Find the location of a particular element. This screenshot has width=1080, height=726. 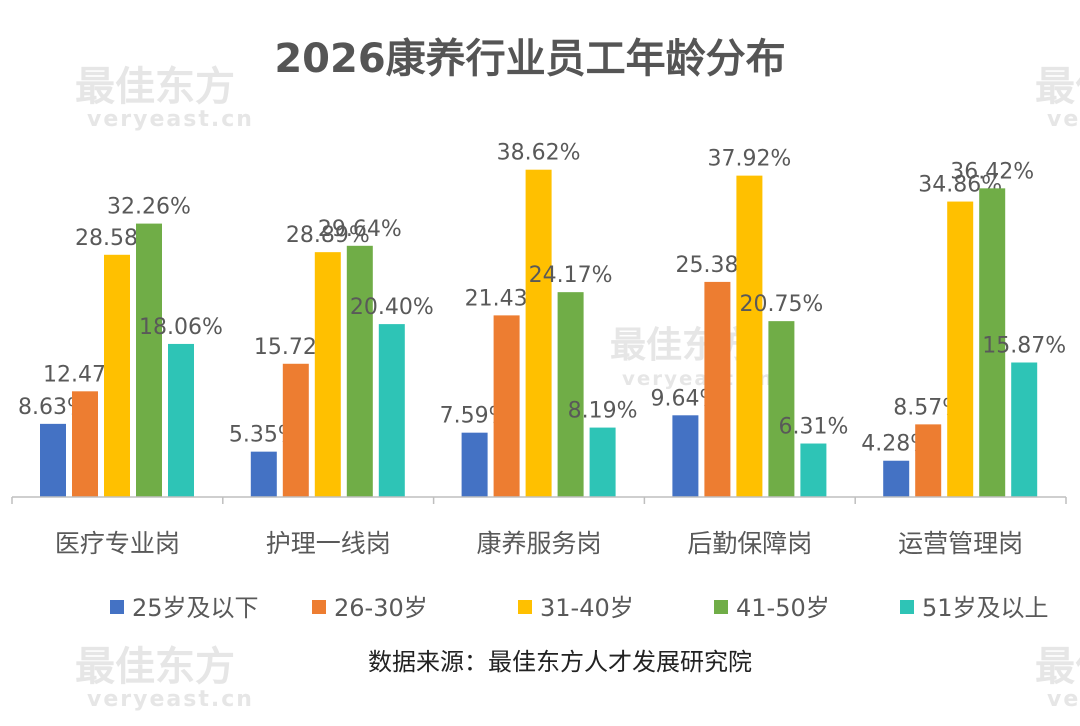

data-label: 6.31% is located at coordinates (813, 427).